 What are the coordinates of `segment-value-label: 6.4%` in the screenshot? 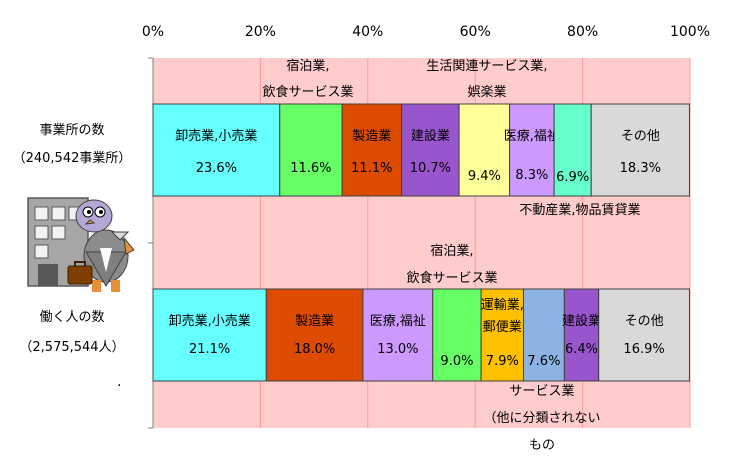 It's located at (581, 349).